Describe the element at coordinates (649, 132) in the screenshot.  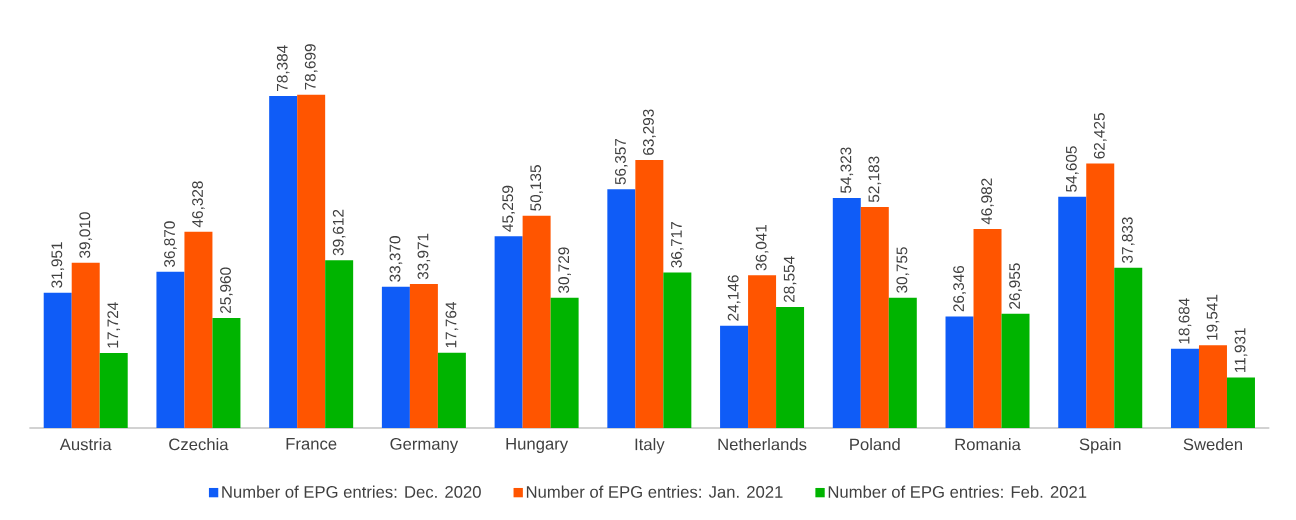
I see `data-label: 63,293` at that location.